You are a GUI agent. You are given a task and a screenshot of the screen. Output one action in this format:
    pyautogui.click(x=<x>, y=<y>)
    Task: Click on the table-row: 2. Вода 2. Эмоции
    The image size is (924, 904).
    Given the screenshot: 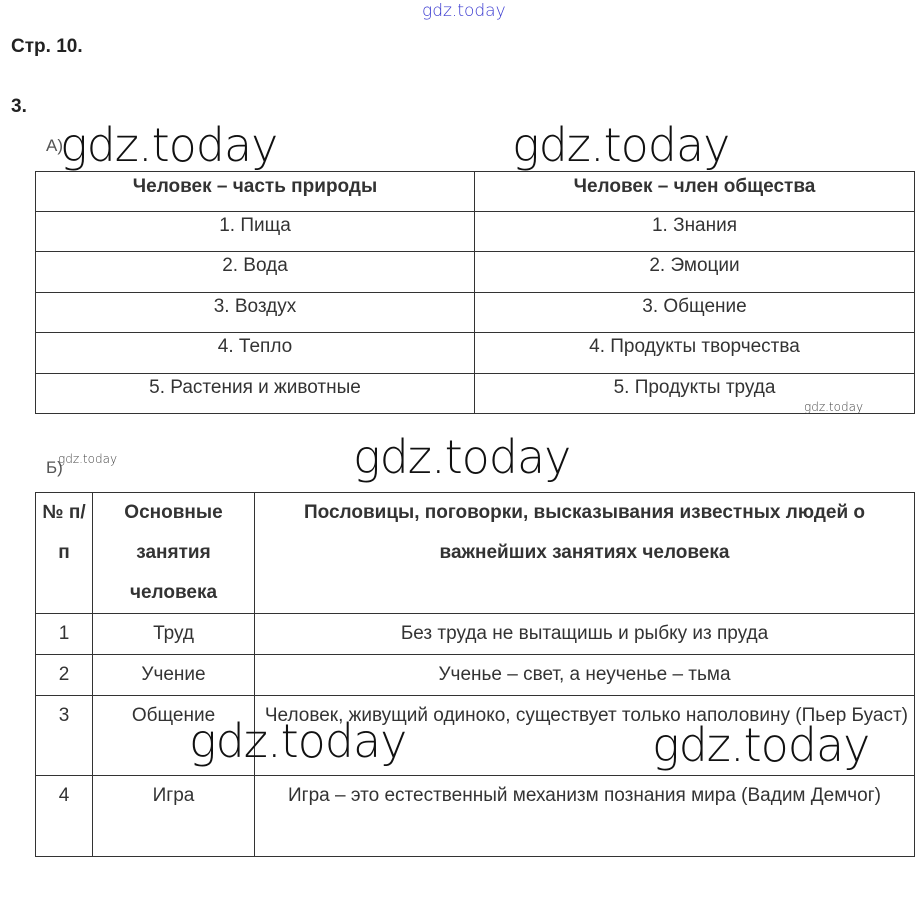 What is the action you would take?
    pyautogui.click(x=475, y=272)
    